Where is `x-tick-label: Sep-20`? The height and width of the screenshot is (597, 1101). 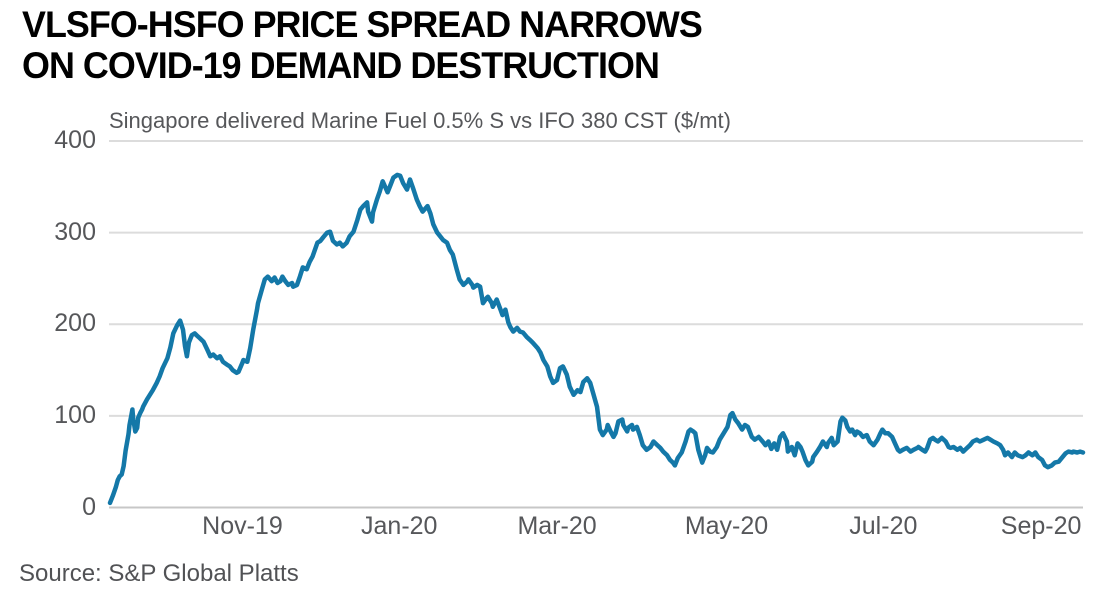
x-tick-label: Sep-20 is located at coordinates (1041, 526).